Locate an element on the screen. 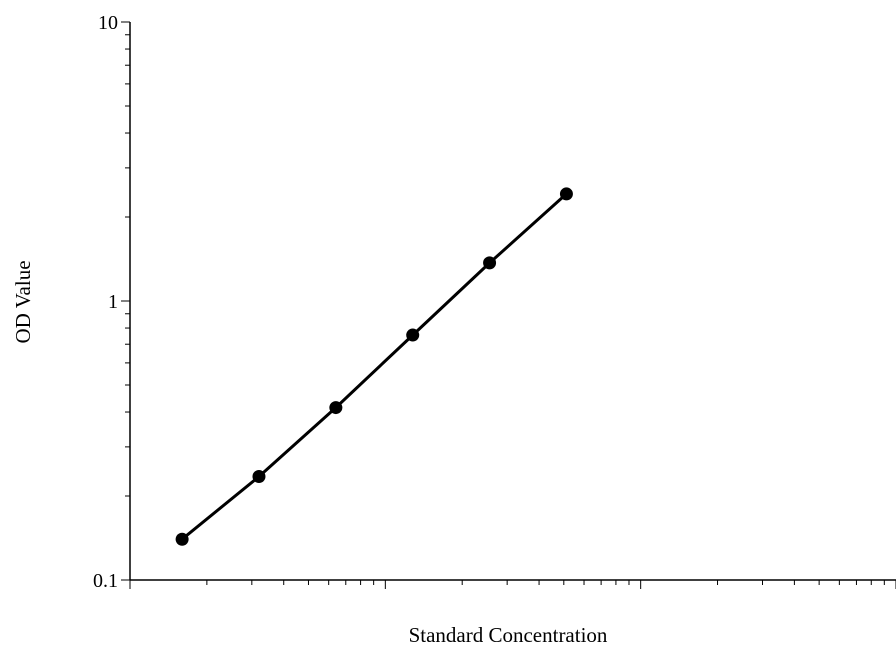 This screenshot has height=646, width=896. y-axis-title: OD Value is located at coordinates (23, 301).